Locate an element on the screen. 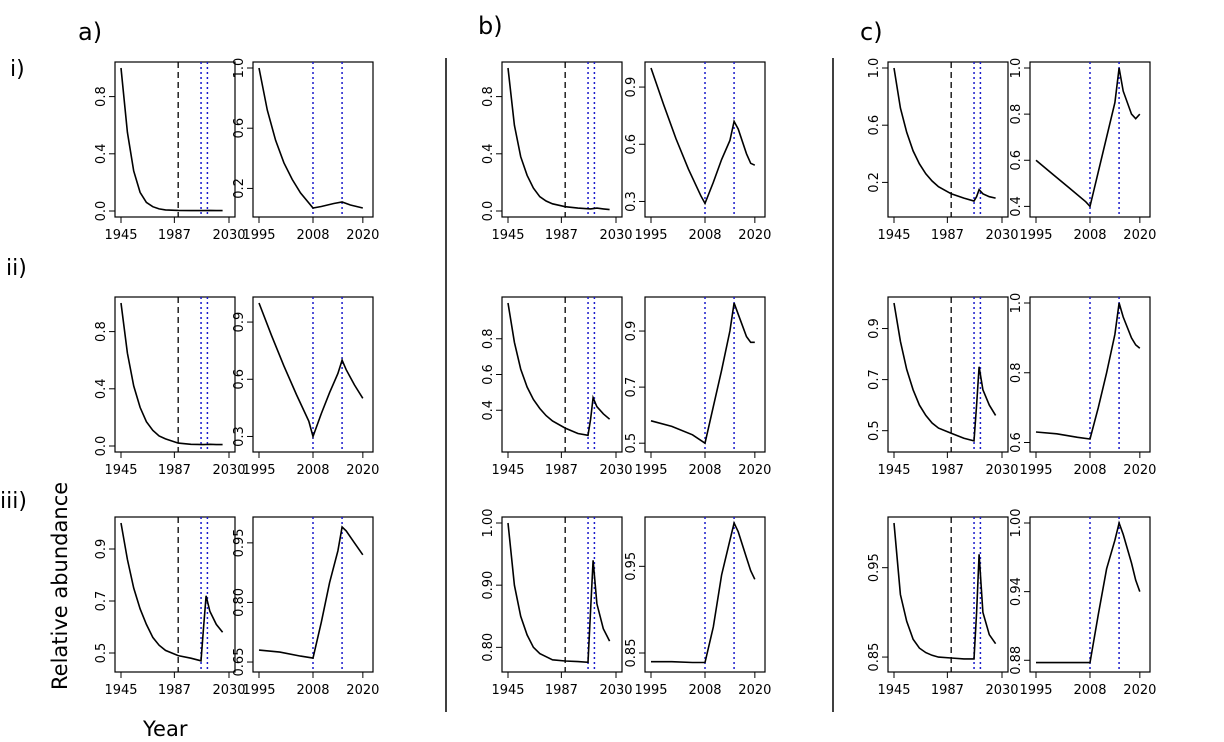  panel-a-ii-short: 1995 2008 2020 0.3 0.6 0.9 is located at coordinates (305, 387).